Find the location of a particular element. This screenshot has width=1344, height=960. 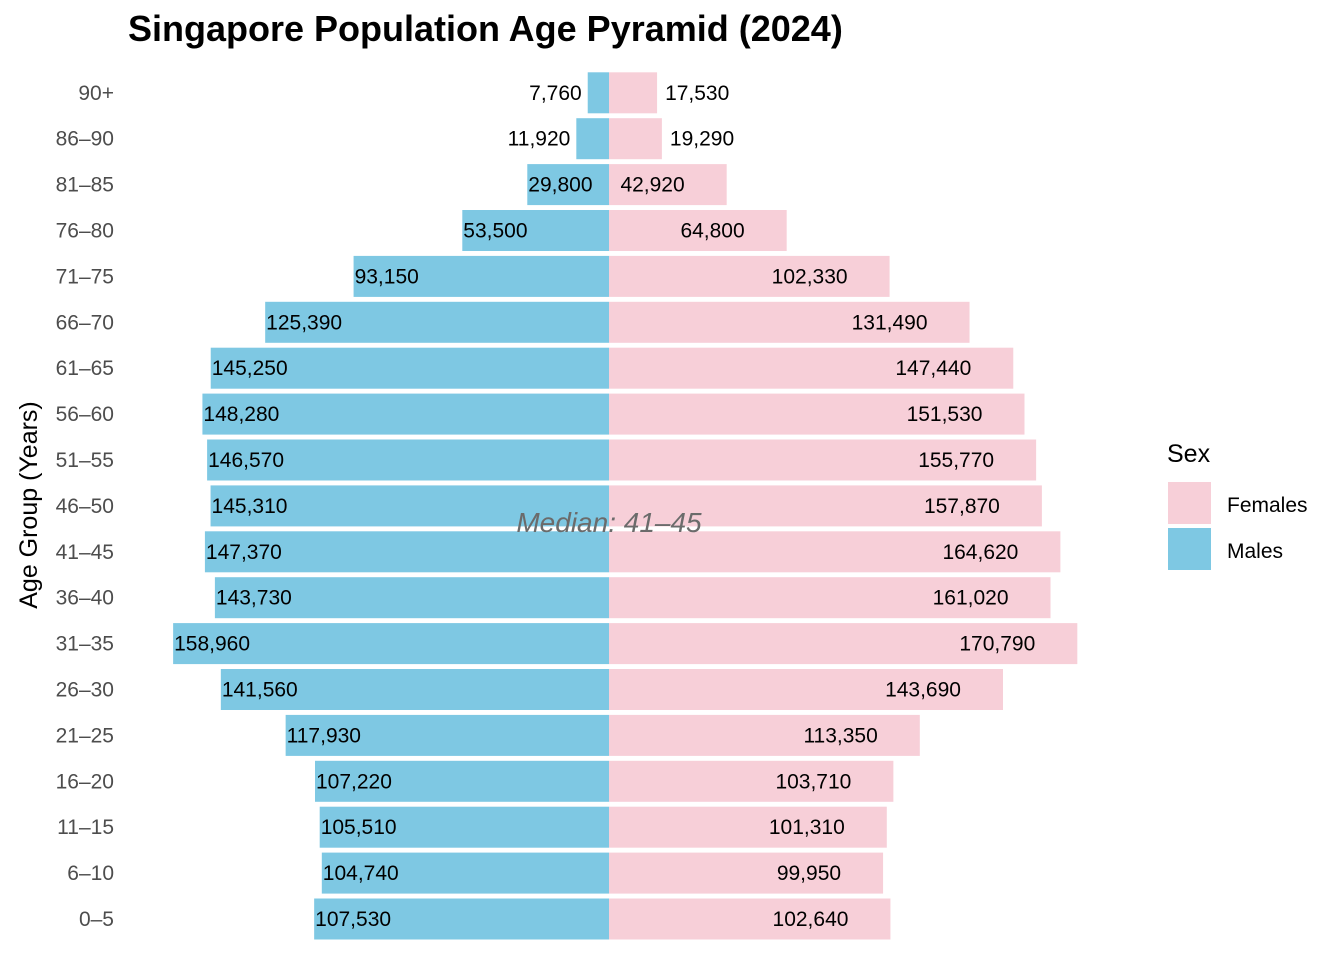

male-data-label: 147,370 is located at coordinates (244, 552).